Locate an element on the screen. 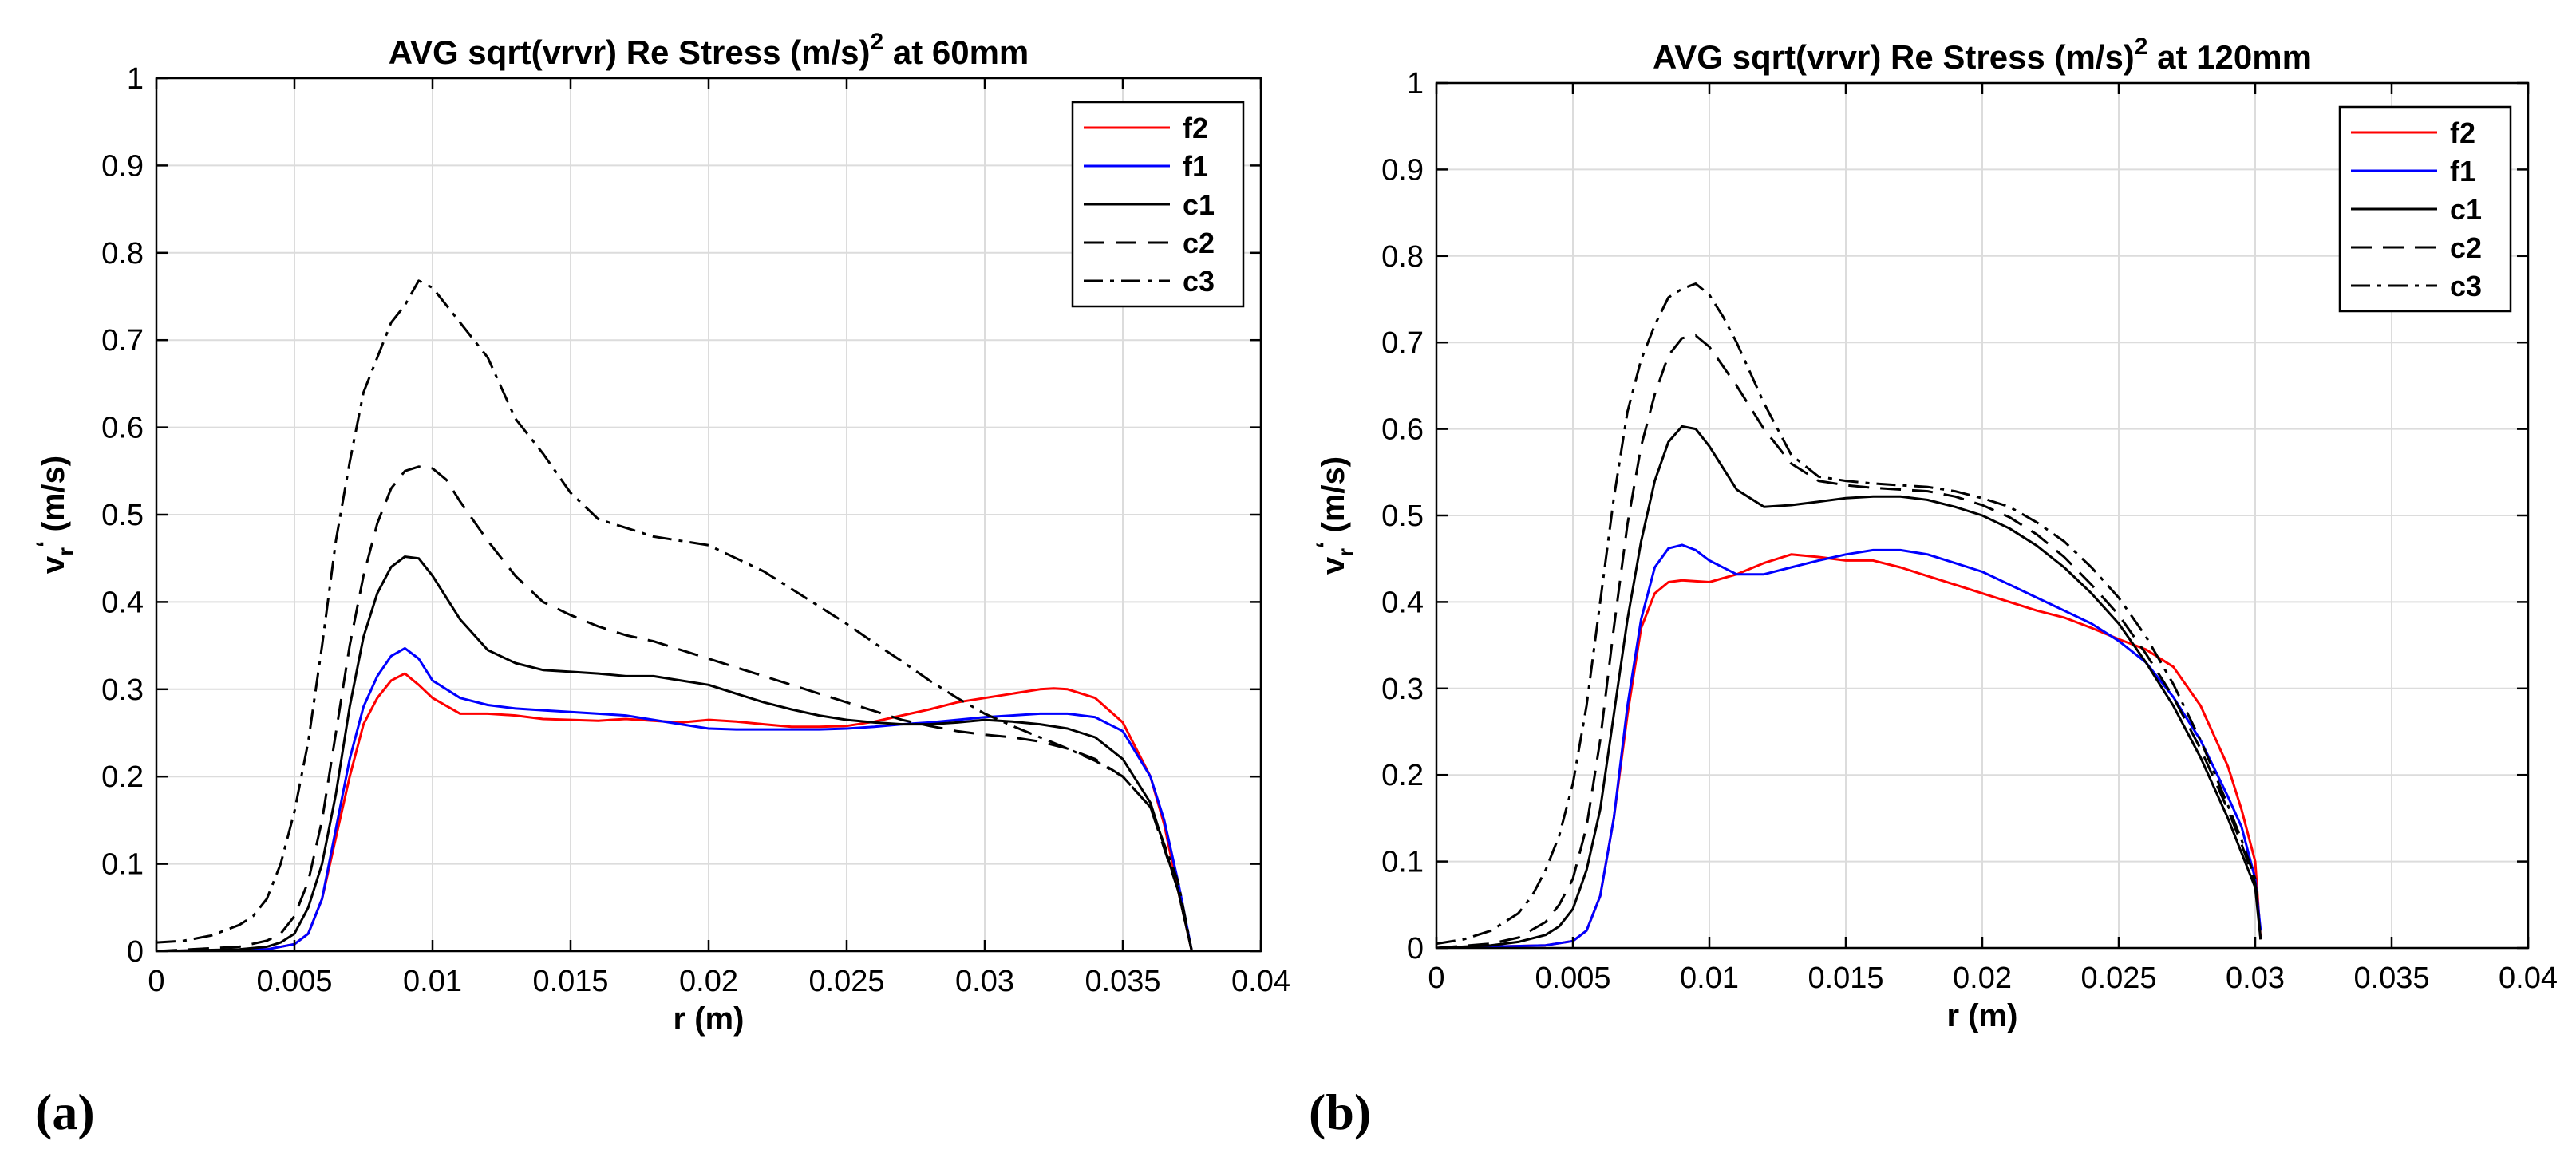  chart-title-suffix: at 120mm is located at coordinates (2229, 57).